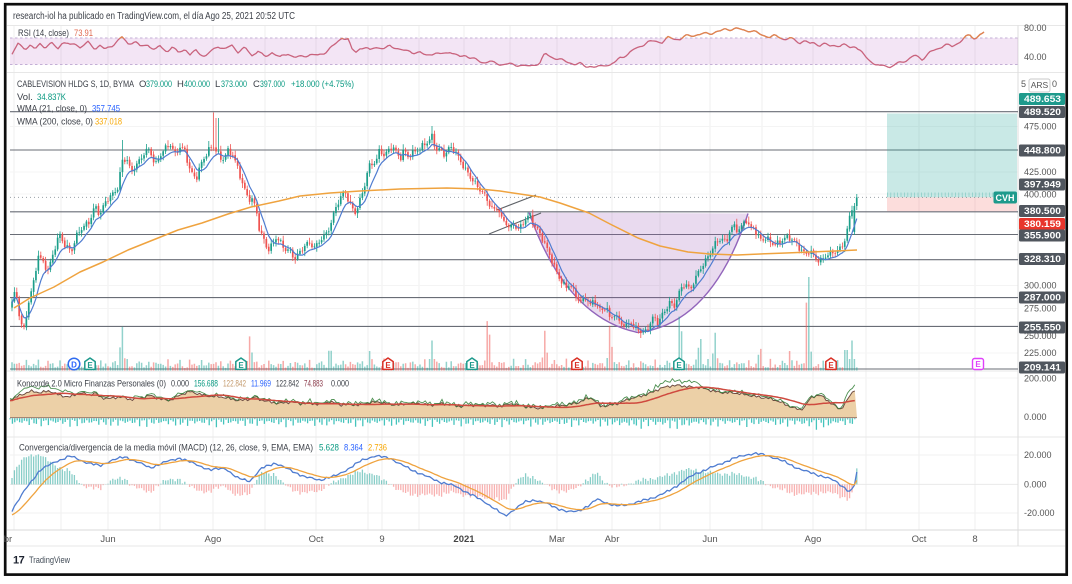 The height and width of the screenshot is (584, 1072). I want to click on svg-text: 397.949, so click(1042, 185).